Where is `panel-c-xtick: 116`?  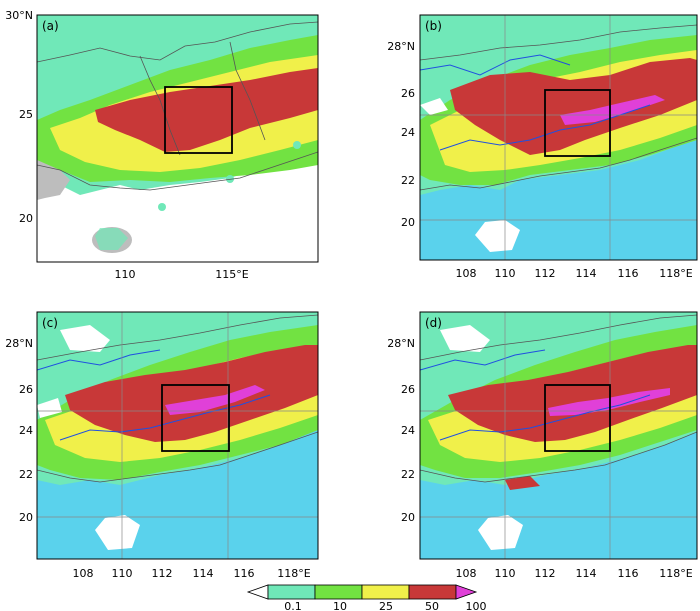 panel-c-xtick: 116 is located at coordinates (244, 573).